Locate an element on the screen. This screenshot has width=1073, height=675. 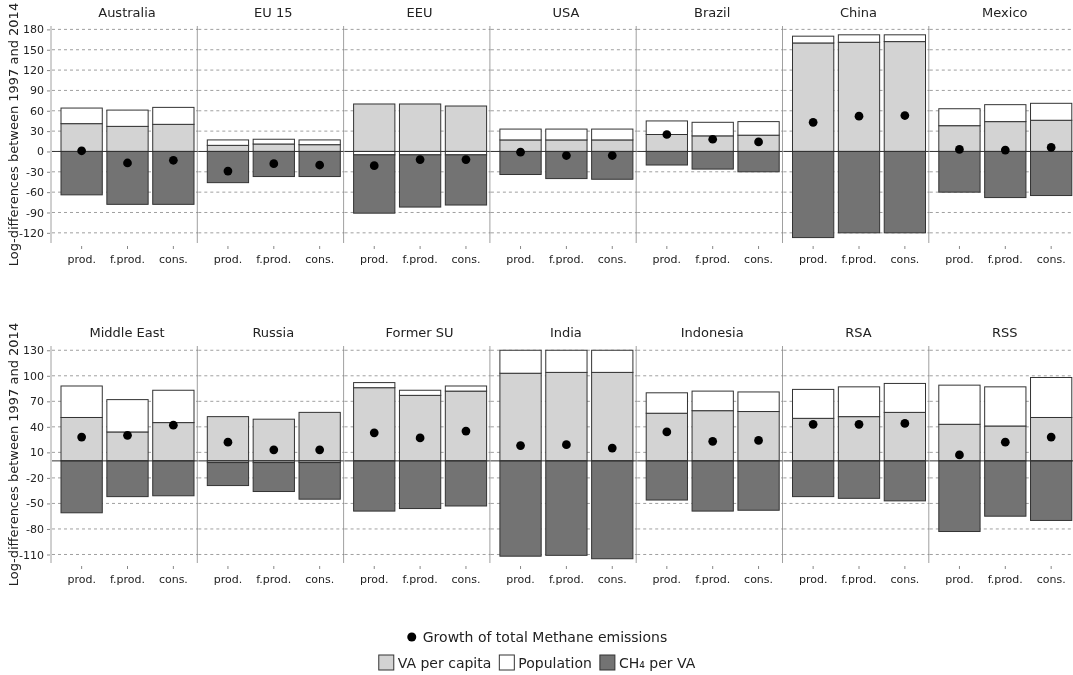
legend-label: CH₄ per VA is located at coordinates (657, 663).